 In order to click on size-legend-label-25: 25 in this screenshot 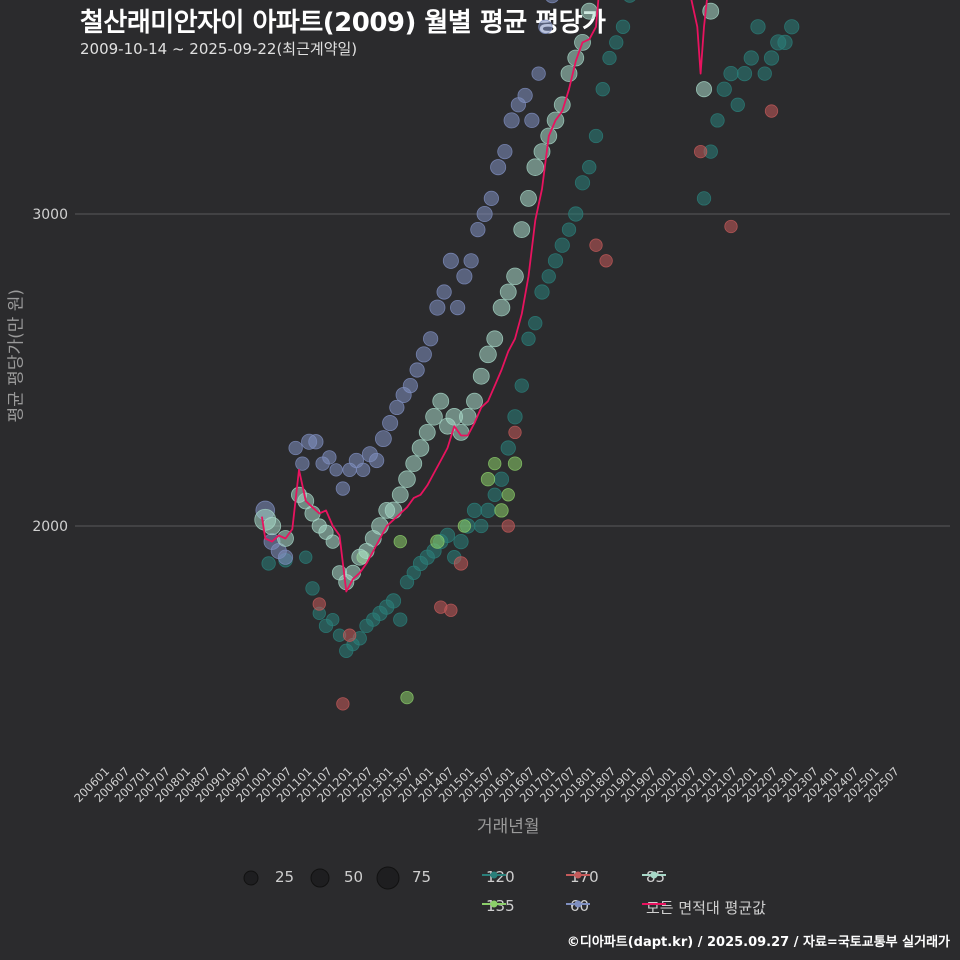, I will do `click(285, 877)`.